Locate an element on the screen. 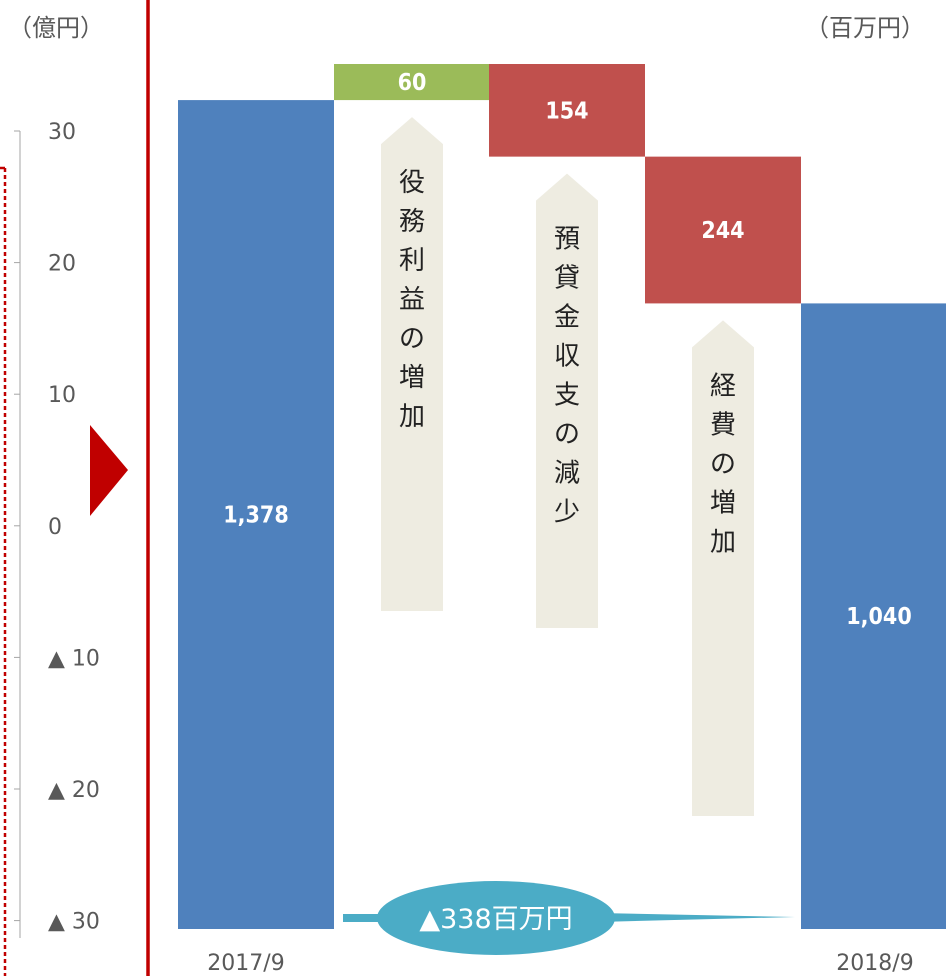 This screenshot has height=976, width=946. left-axis-tick-label: 20 is located at coordinates (62, 264).